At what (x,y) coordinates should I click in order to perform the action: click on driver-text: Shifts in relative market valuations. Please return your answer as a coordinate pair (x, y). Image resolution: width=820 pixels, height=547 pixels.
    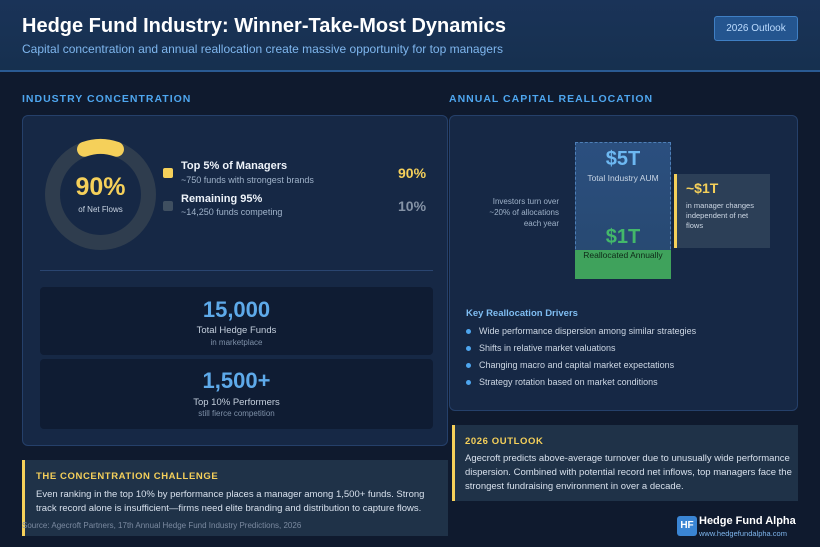
    Looking at the image, I should click on (547, 348).